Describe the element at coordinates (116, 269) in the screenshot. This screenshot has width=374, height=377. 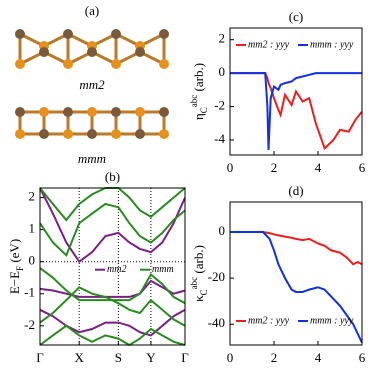
I see `legend-label: mm2` at that location.